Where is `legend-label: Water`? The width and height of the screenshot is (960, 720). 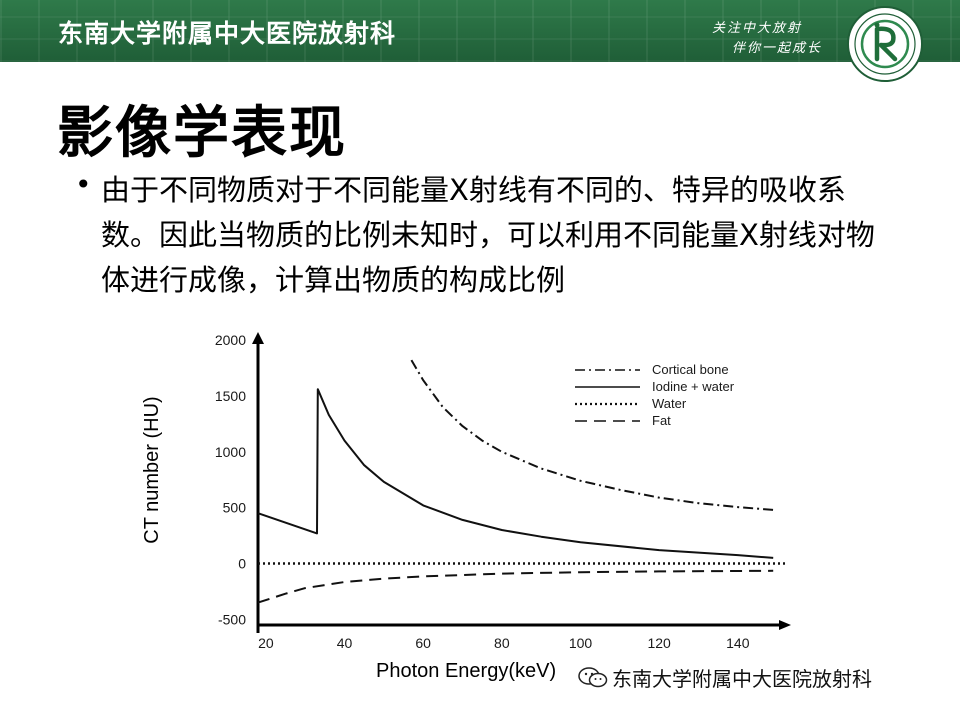
legend-label: Water is located at coordinates (669, 403).